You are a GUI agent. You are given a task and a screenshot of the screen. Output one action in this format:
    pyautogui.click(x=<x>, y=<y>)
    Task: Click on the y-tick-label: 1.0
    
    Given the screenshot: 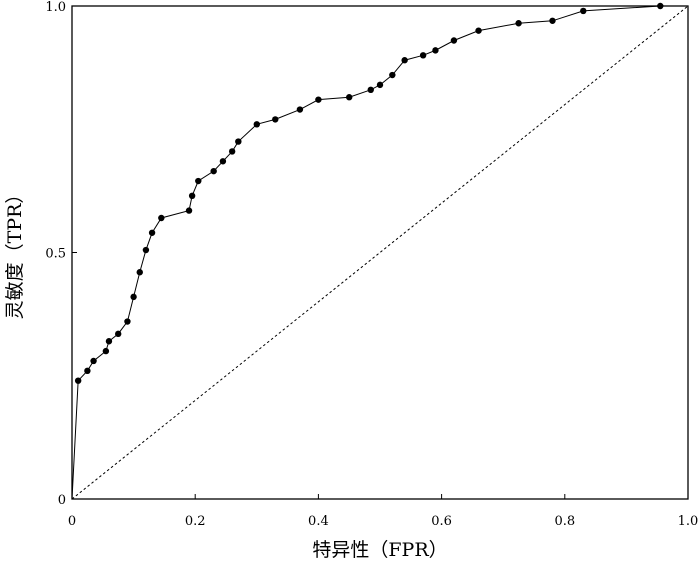 What is the action you would take?
    pyautogui.click(x=55, y=7)
    